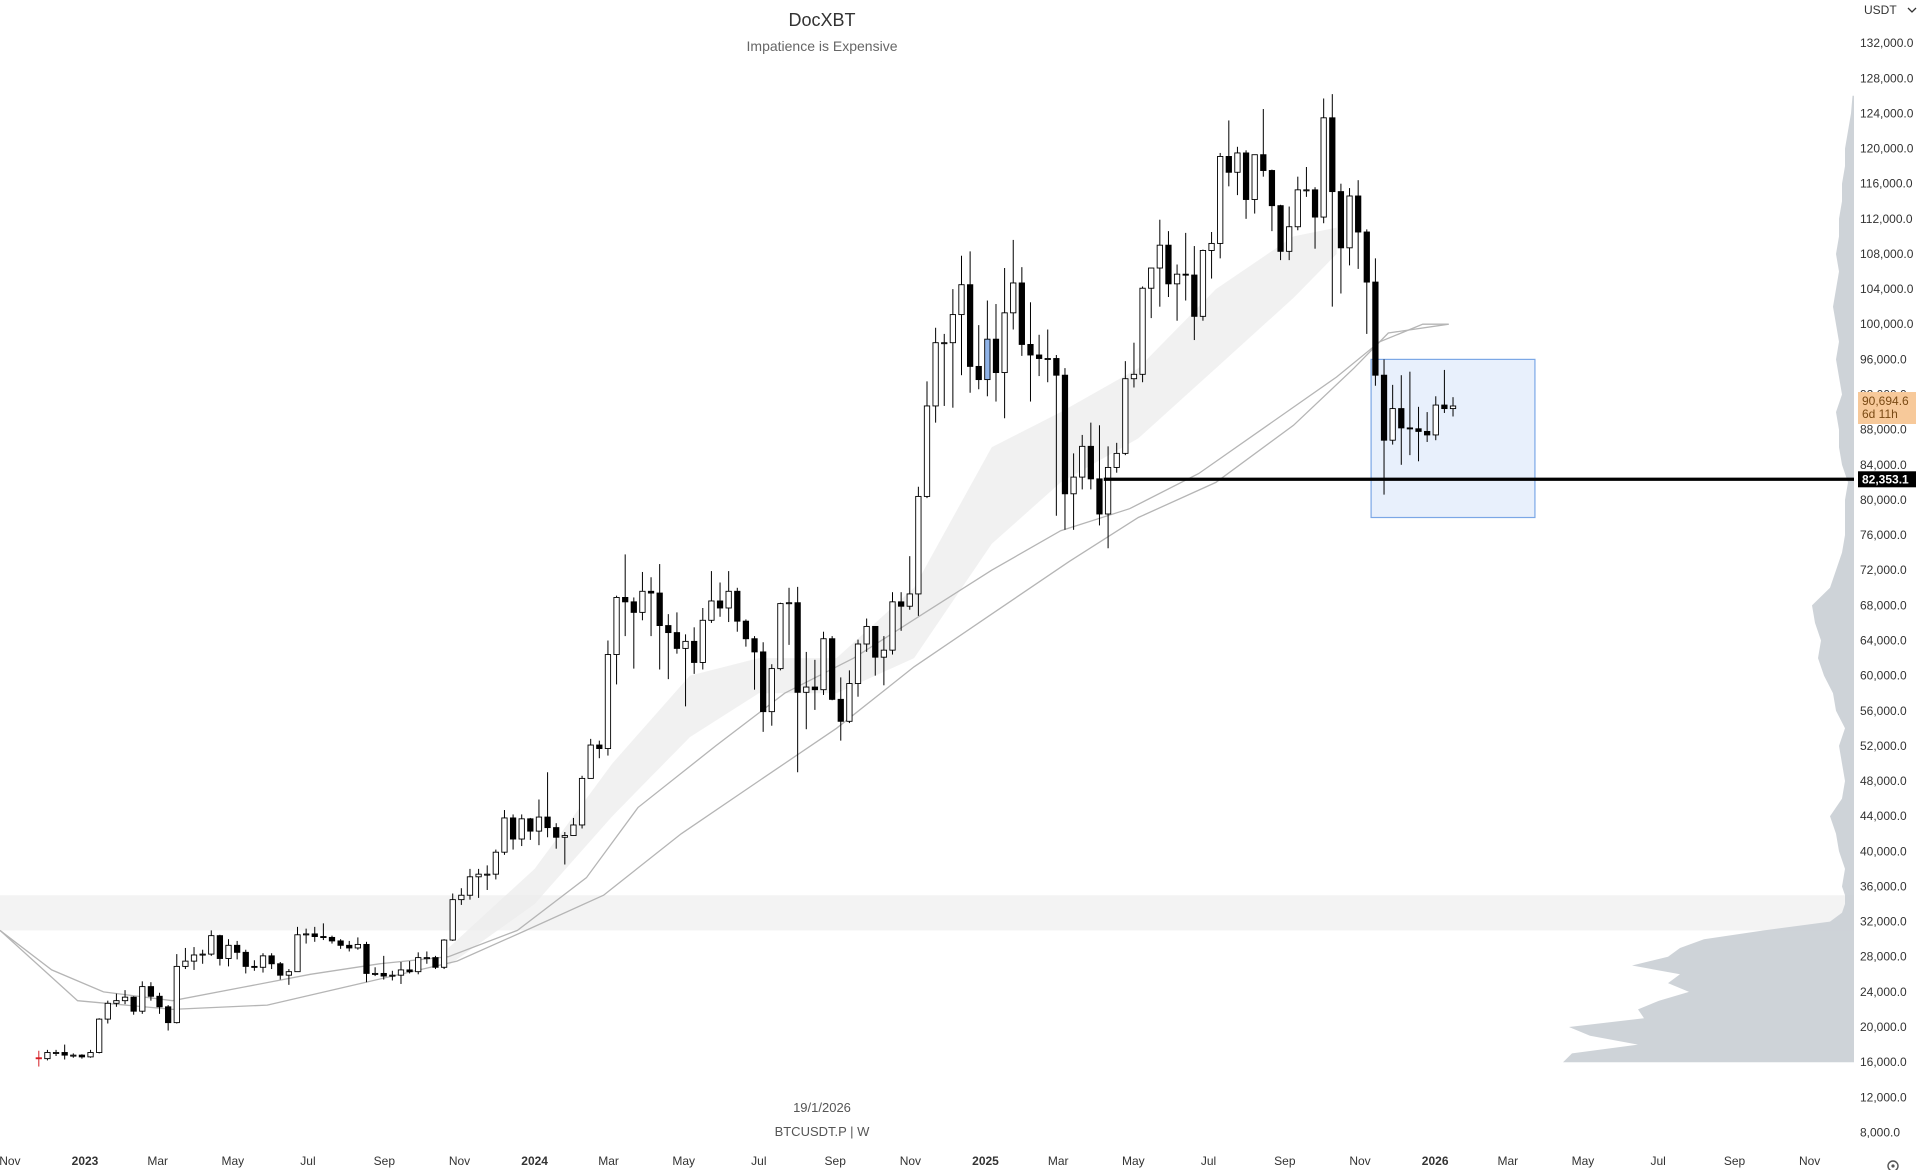 This screenshot has width=1920, height=1170. What do you see at coordinates (1887, 585) in the screenshot?
I see `price-axis` at bounding box center [1887, 585].